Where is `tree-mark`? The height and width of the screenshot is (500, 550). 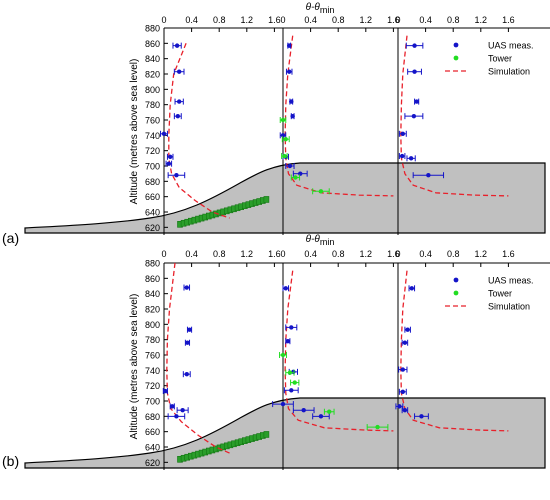 tree-mark is located at coordinates (266, 434).